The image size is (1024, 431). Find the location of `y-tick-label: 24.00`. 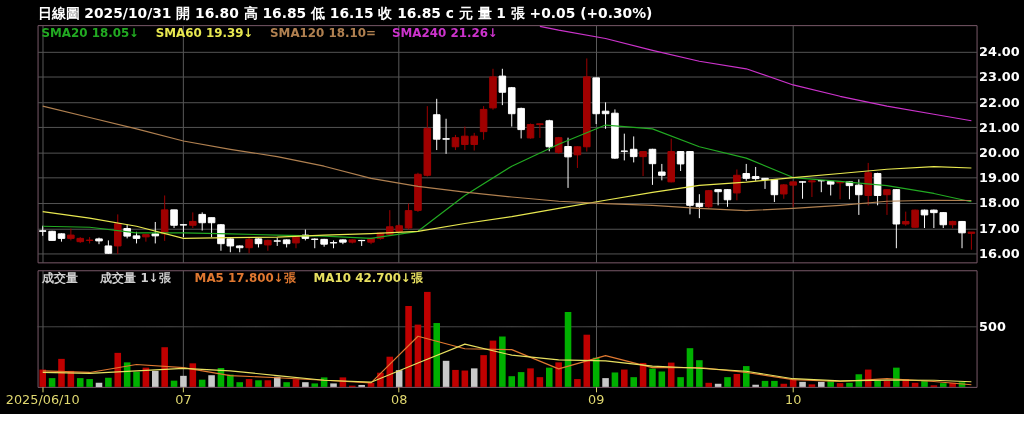

y-tick-label: 24.00 is located at coordinates (999, 52).